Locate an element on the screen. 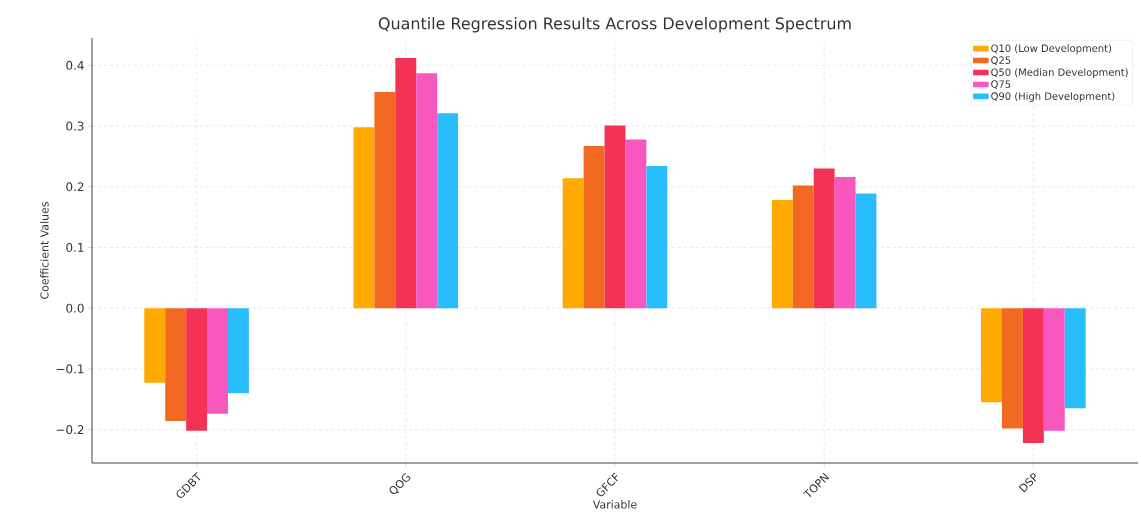 The width and height of the screenshot is (1141, 526). legend-label: Q10 (Low Development) is located at coordinates (1051, 49).